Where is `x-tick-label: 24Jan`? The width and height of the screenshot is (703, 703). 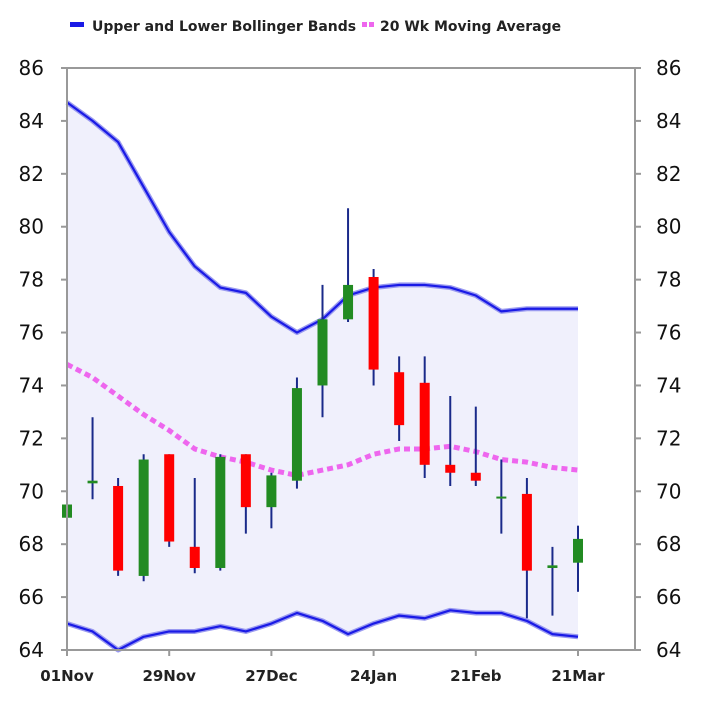
x-tick-label: 24Jan is located at coordinates (373, 676).